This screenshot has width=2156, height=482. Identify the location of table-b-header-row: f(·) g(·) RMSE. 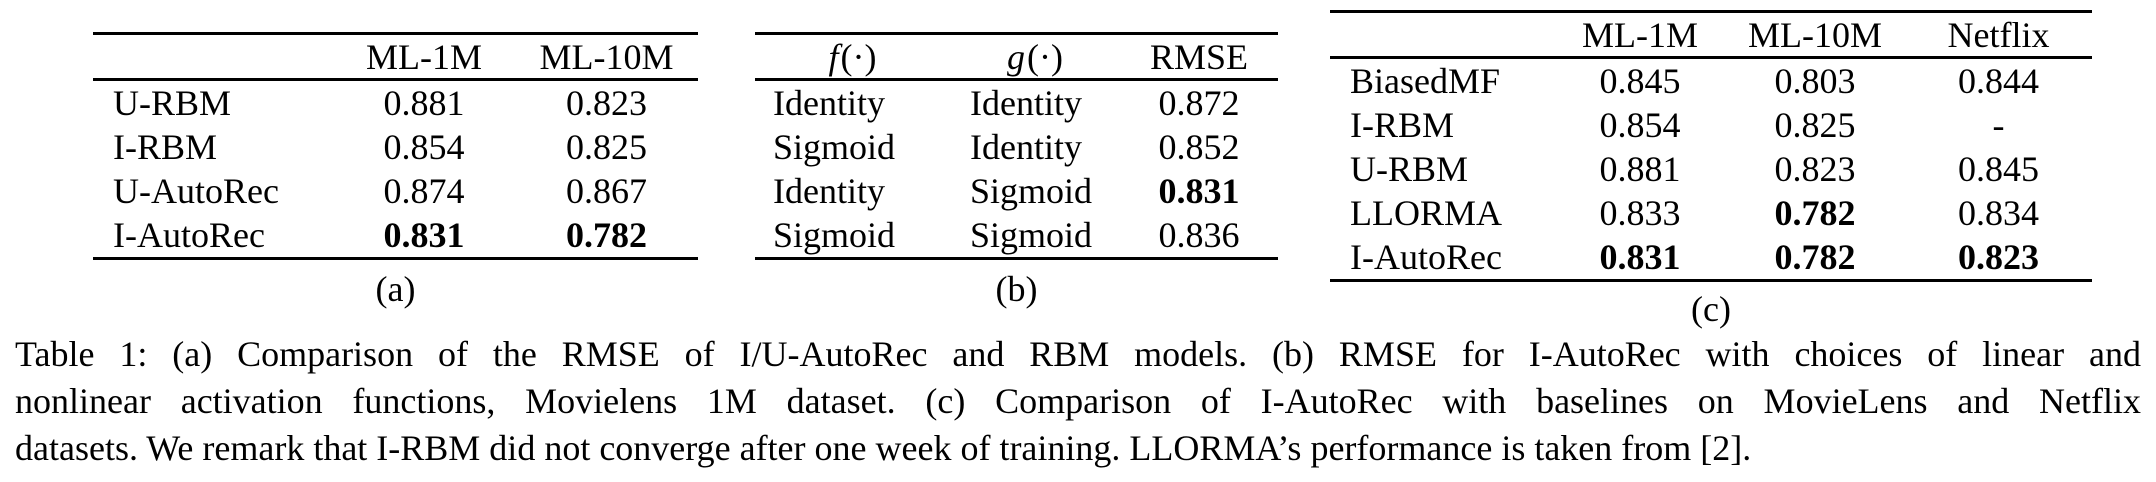
(1016, 57).